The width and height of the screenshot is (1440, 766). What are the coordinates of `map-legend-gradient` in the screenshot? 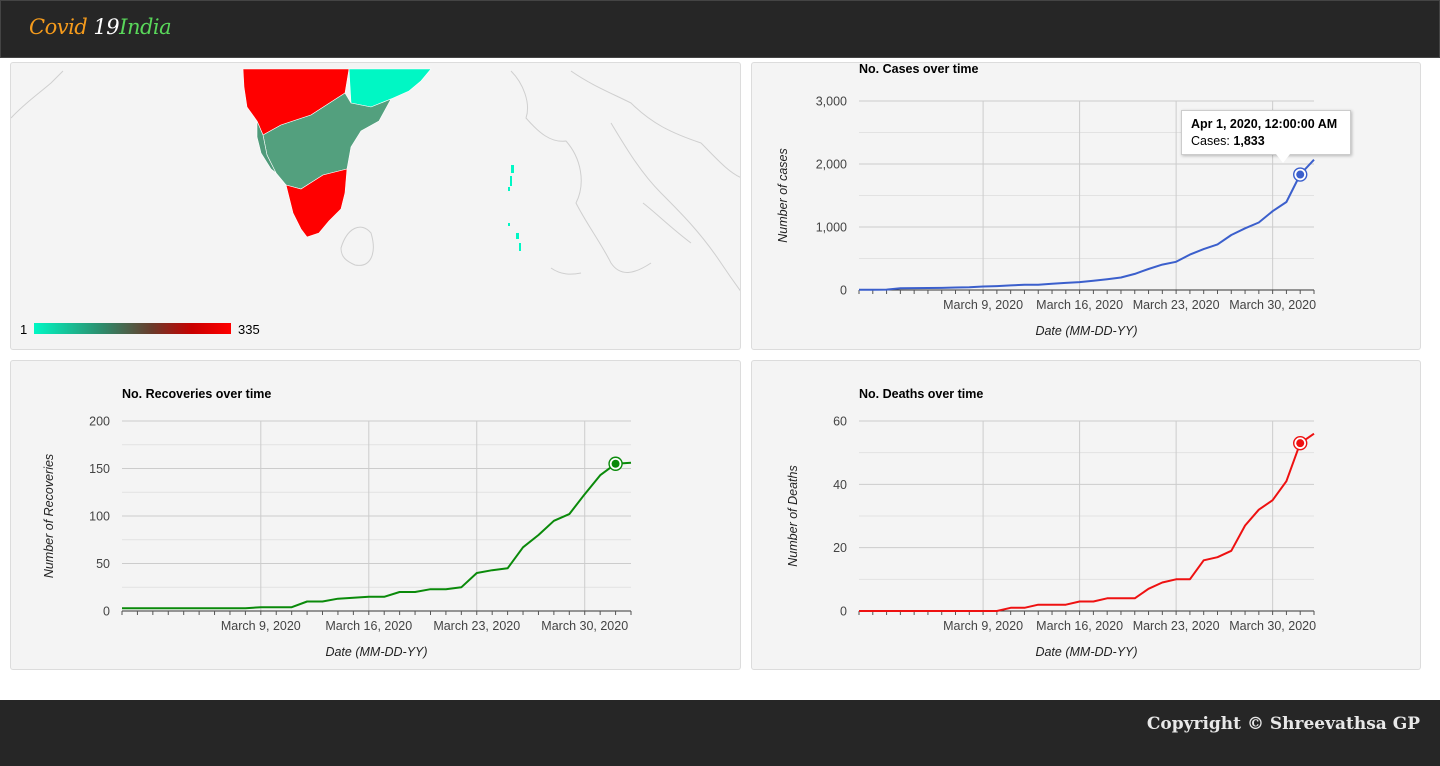 It's located at (132, 328).